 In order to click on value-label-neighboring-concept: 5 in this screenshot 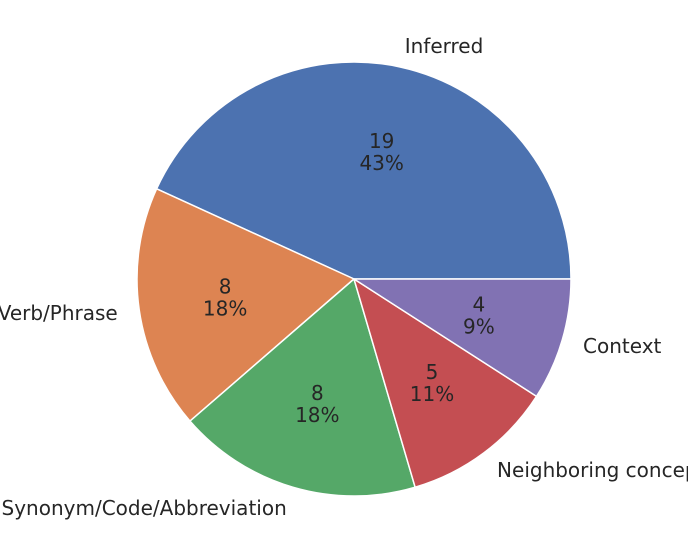, I will do `click(432, 372)`.